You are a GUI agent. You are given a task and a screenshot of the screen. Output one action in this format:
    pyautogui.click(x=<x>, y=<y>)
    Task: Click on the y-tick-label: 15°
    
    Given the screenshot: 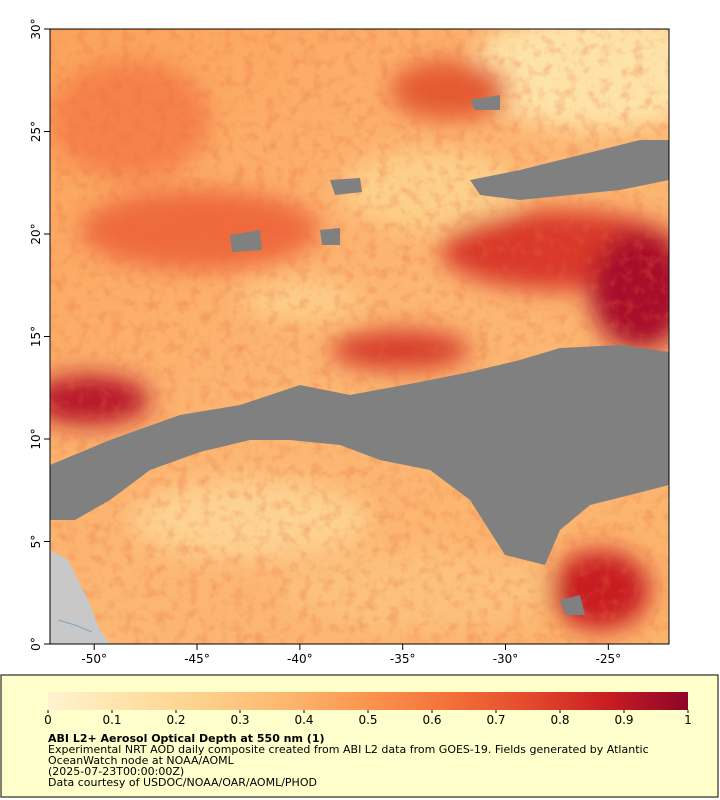 What is the action you would take?
    pyautogui.click(x=36, y=336)
    